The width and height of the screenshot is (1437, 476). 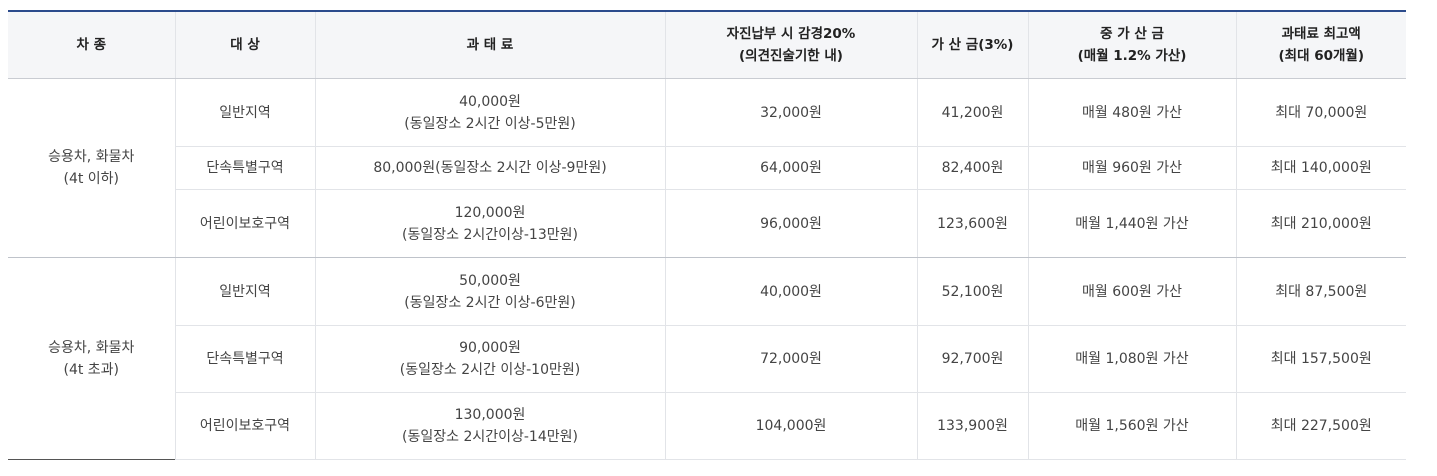 I want to click on fine-line1: 130,000원, so click(x=490, y=415).